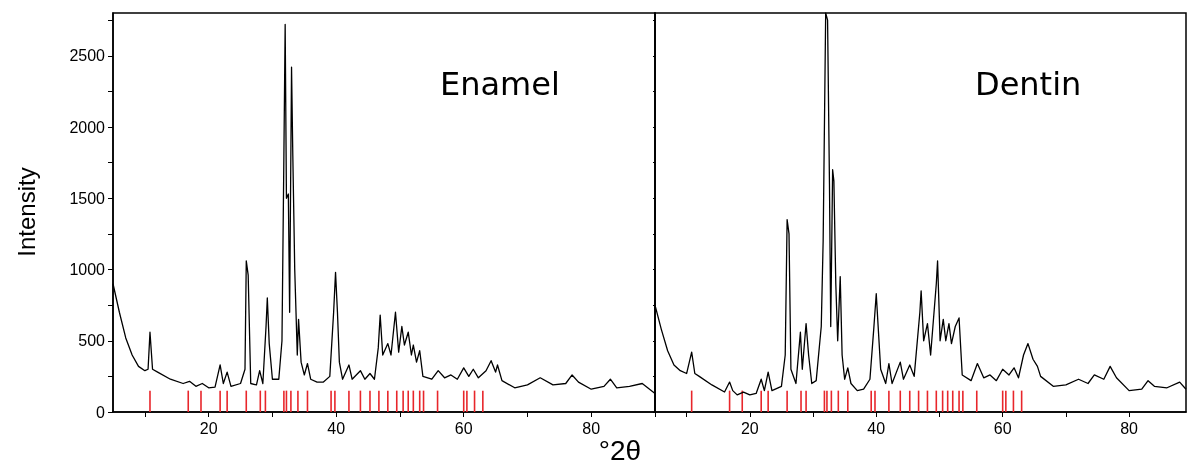 The width and height of the screenshot is (1187, 470). I want to click on annotation: Dentin, so click(1028, 84).